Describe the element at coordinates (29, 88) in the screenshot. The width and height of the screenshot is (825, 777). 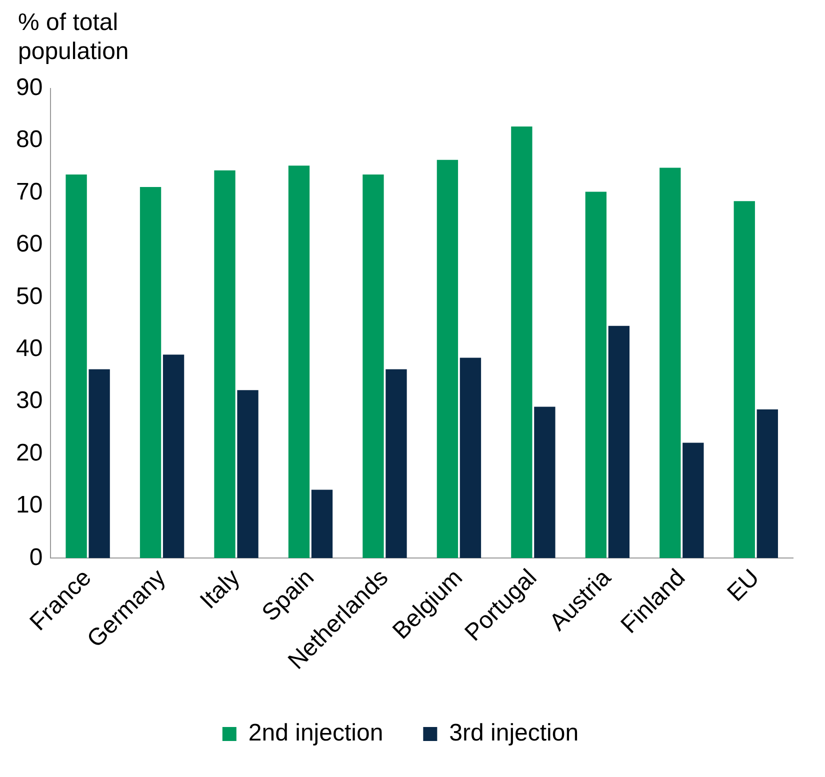
I see `y-tick-label: 90` at that location.